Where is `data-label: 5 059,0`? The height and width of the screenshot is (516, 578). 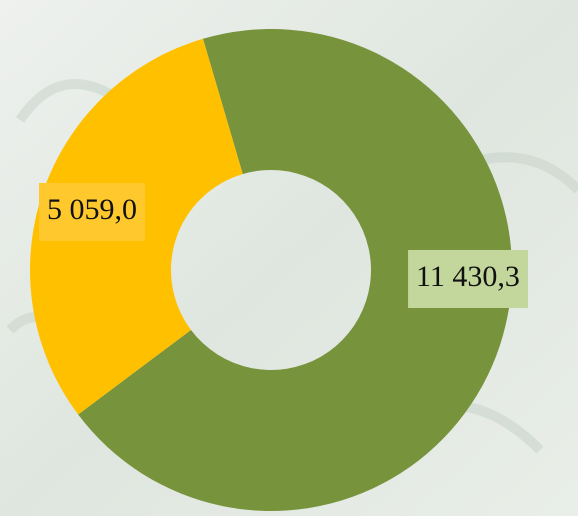
data-label: 5 059,0 is located at coordinates (92, 209).